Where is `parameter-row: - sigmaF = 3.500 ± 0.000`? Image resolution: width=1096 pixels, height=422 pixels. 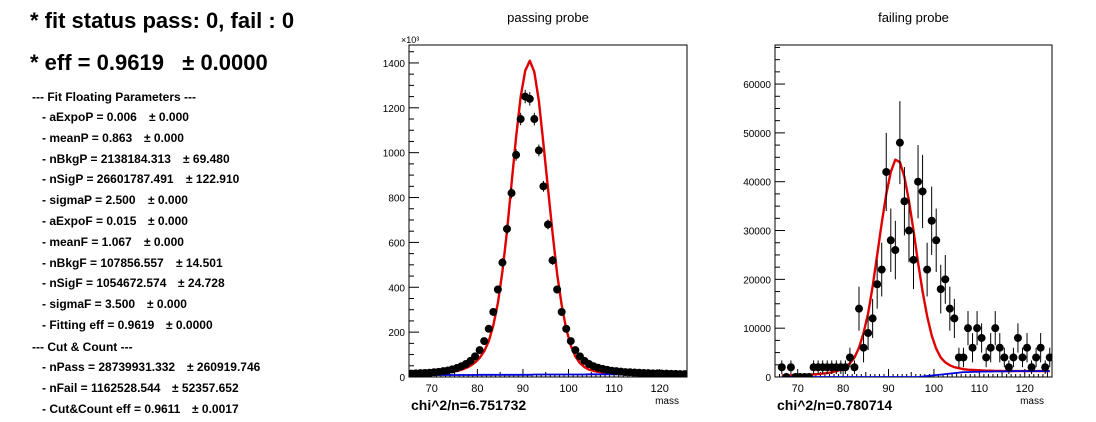 parameter-row: - sigmaF = 3.500 ± 0.000 is located at coordinates (114, 304).